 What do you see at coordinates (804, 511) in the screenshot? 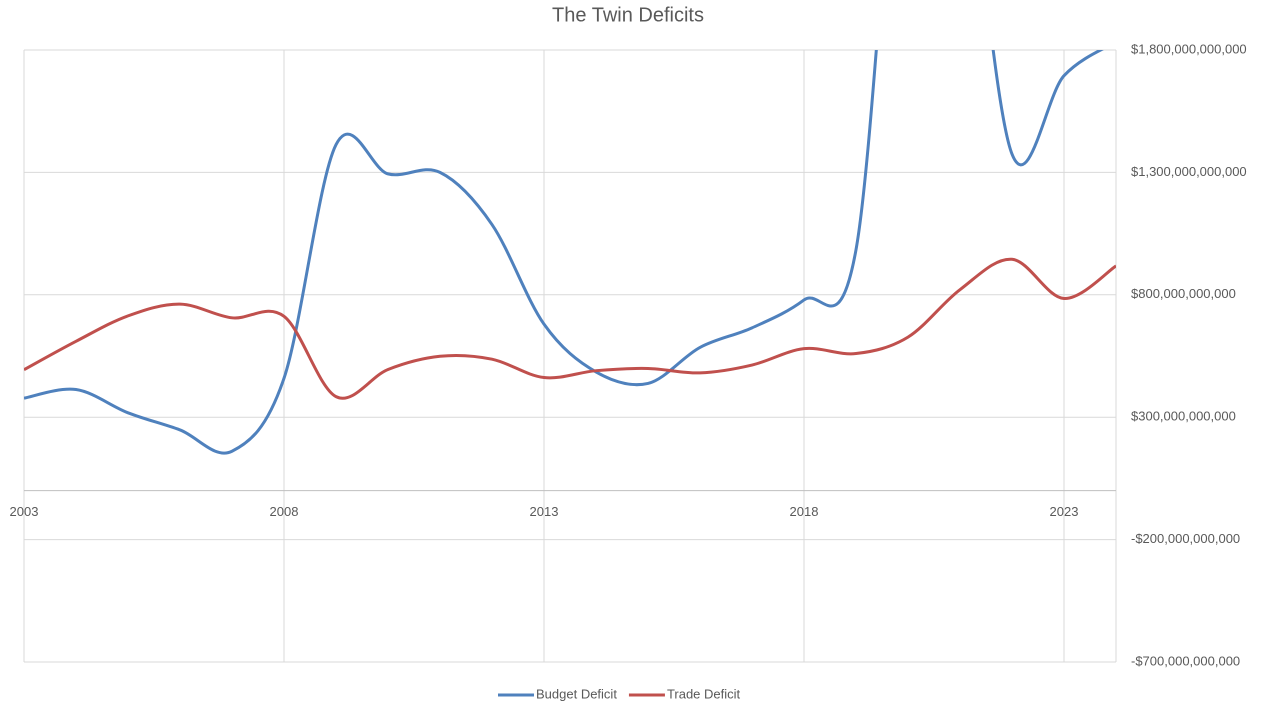
I see `x-tick-label: 2018` at bounding box center [804, 511].